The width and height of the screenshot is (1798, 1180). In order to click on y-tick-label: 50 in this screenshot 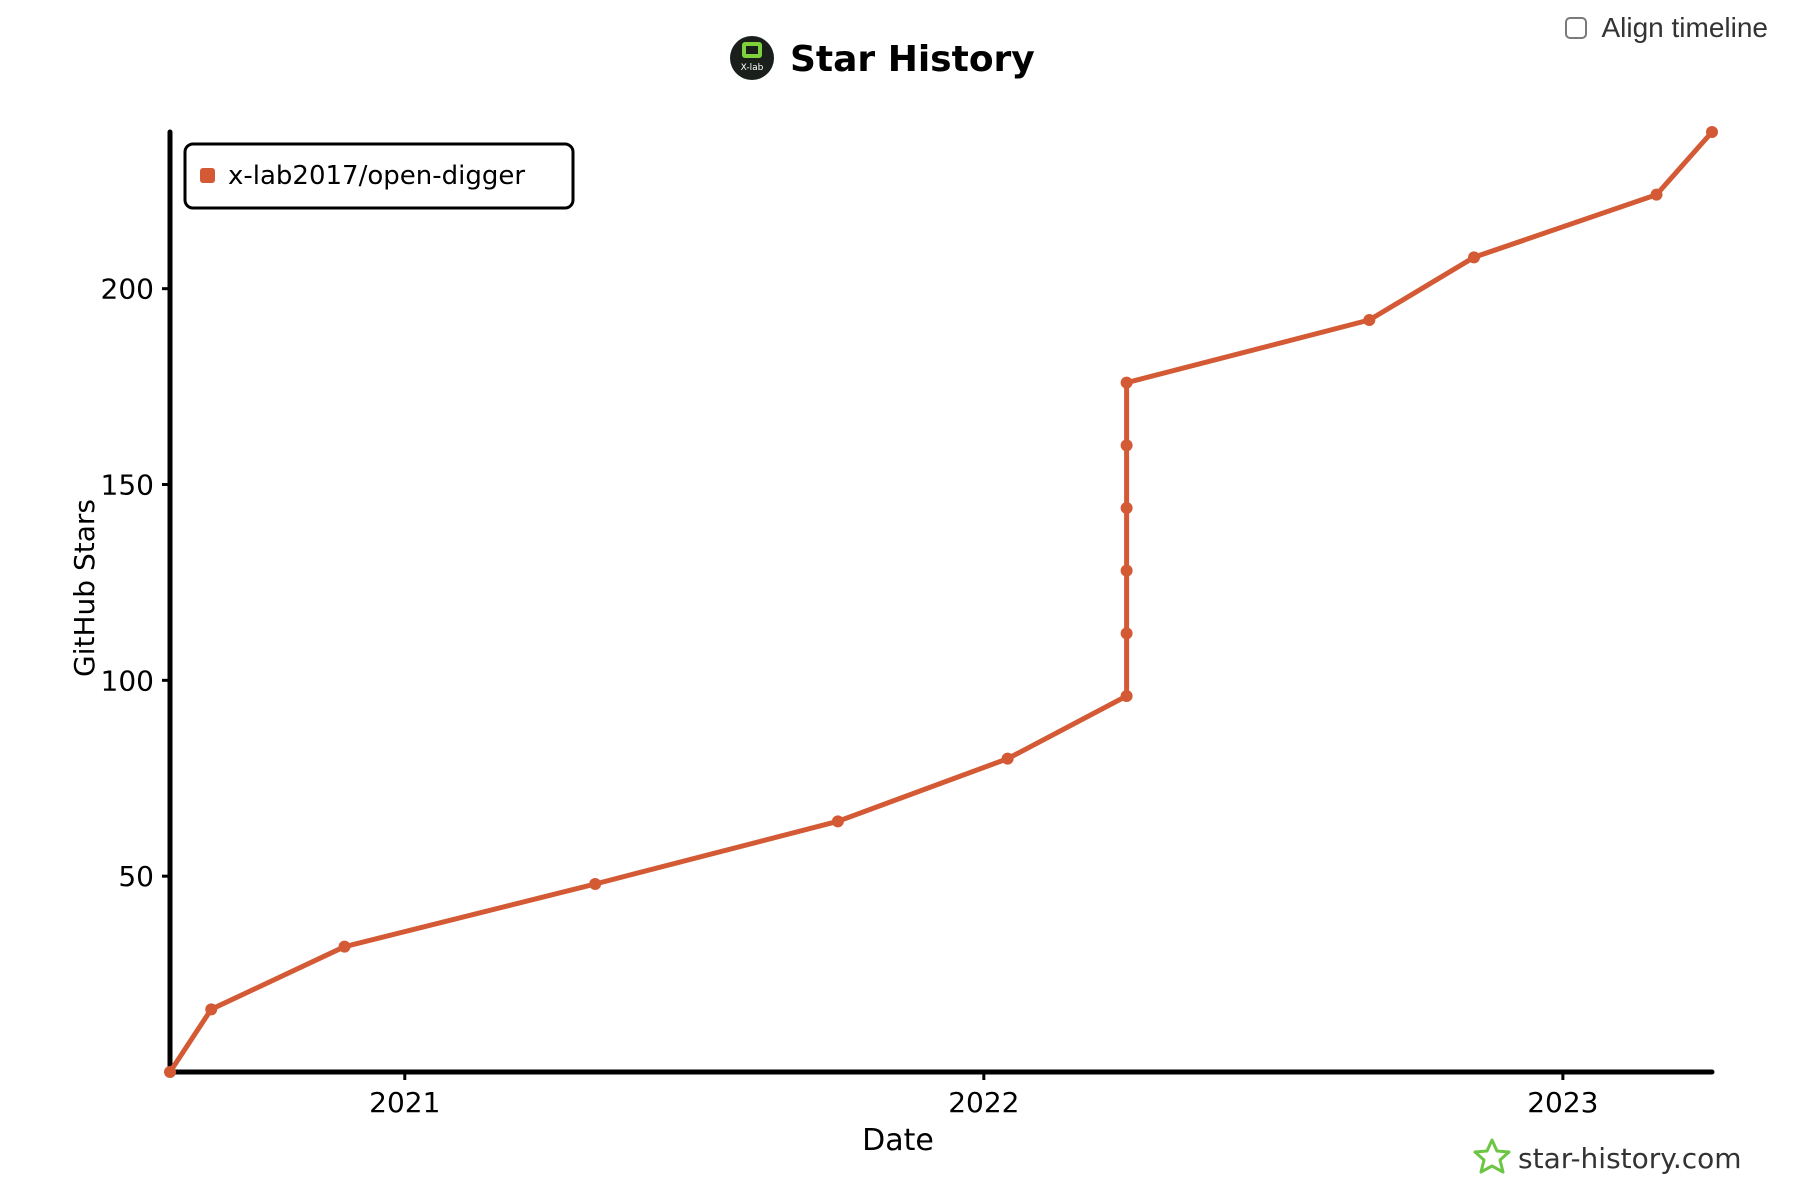, I will do `click(136, 876)`.